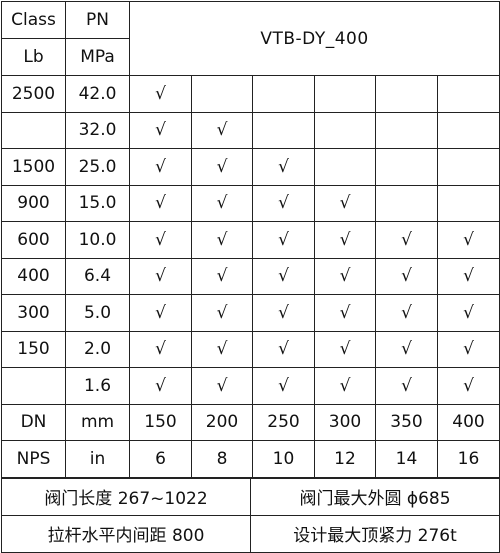 Image resolution: width=500 pixels, height=553 pixels. I want to click on pn-mpa-cell: 25.0, so click(97, 167).